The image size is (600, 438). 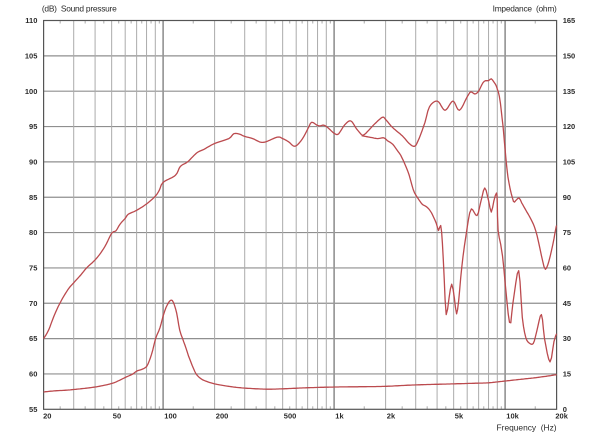 What do you see at coordinates (33, 409) in the screenshot?
I see `svg-text: 55` at bounding box center [33, 409].